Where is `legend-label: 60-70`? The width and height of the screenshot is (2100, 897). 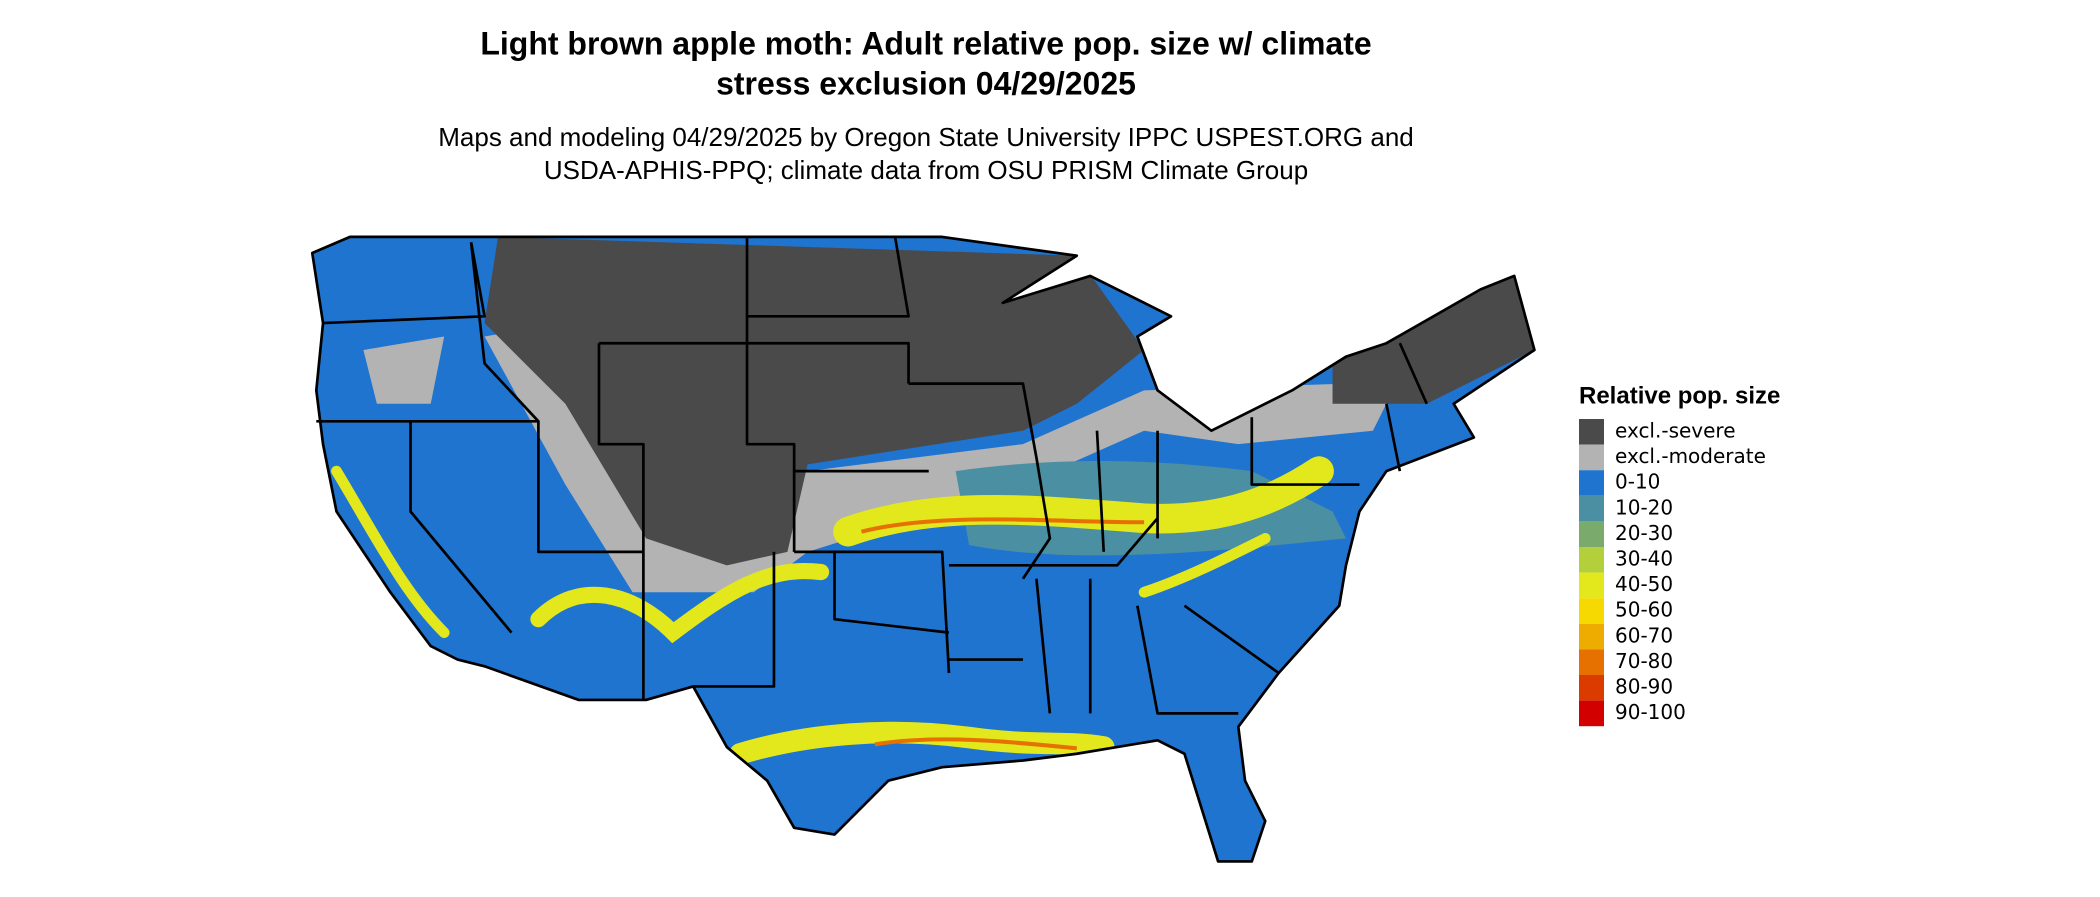 legend-label: 60-70 is located at coordinates (1644, 635).